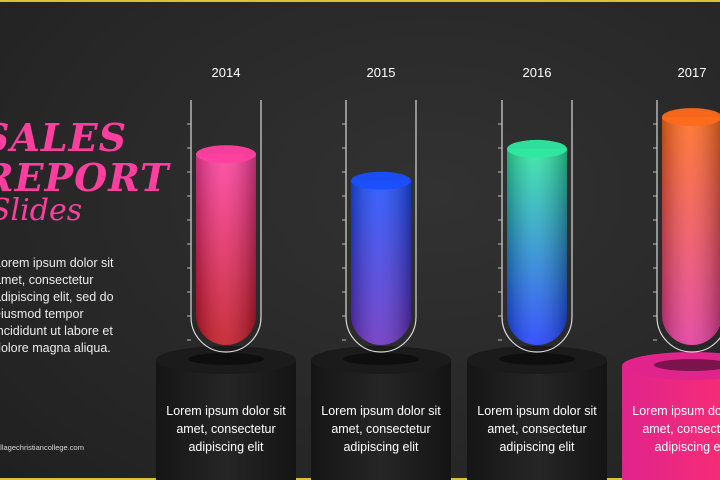 The width and height of the screenshot is (720, 480). I want to click on test-tube-2015, so click(381, 226).